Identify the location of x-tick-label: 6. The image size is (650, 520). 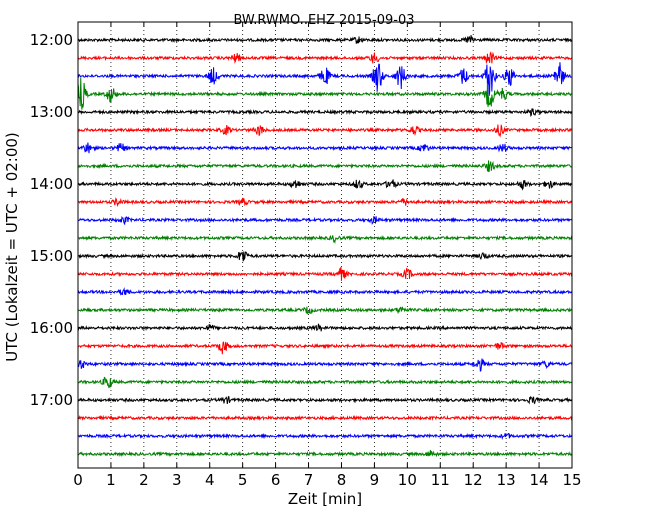
(276, 480).